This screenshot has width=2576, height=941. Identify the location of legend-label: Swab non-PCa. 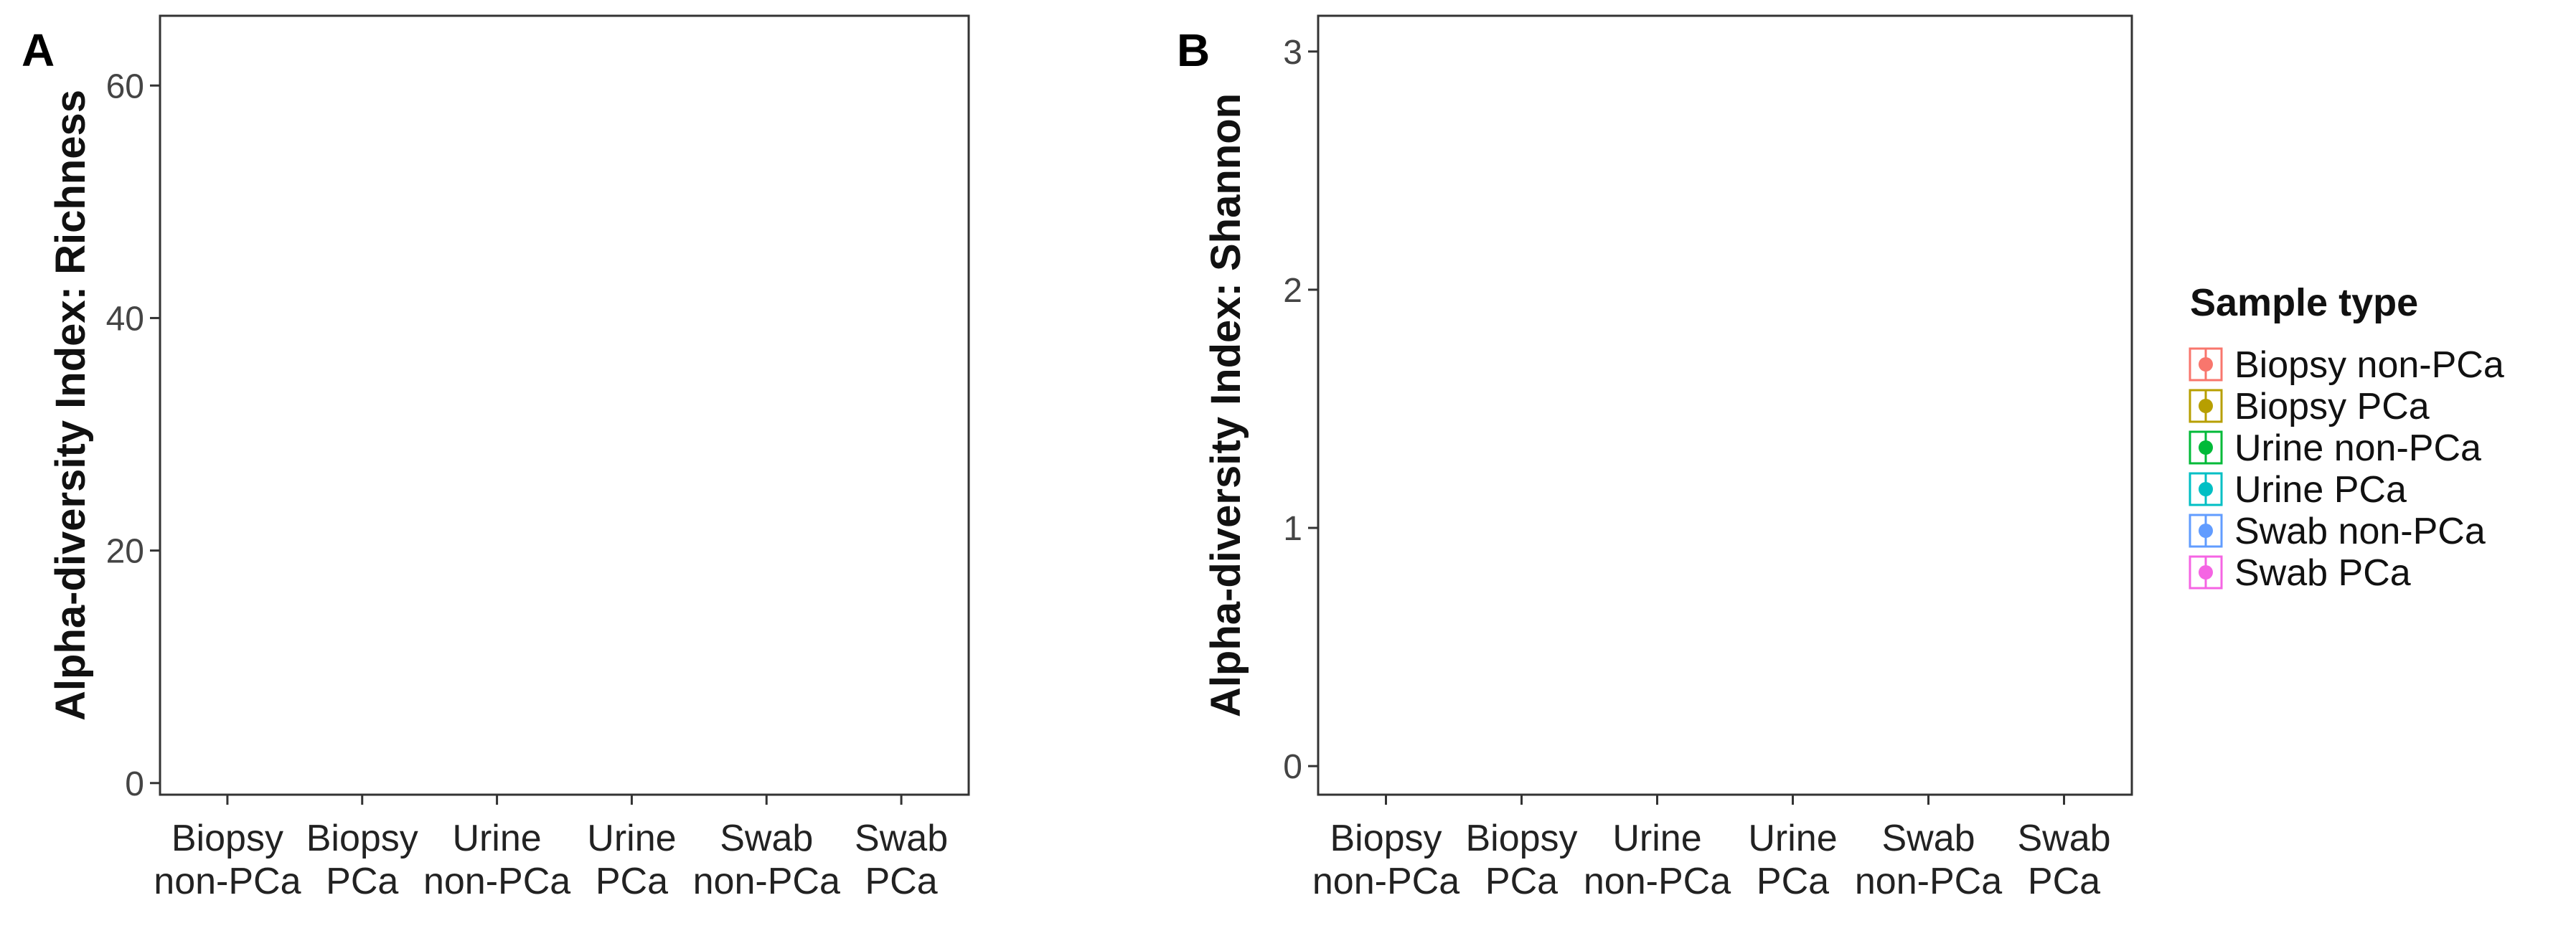
(2360, 531).